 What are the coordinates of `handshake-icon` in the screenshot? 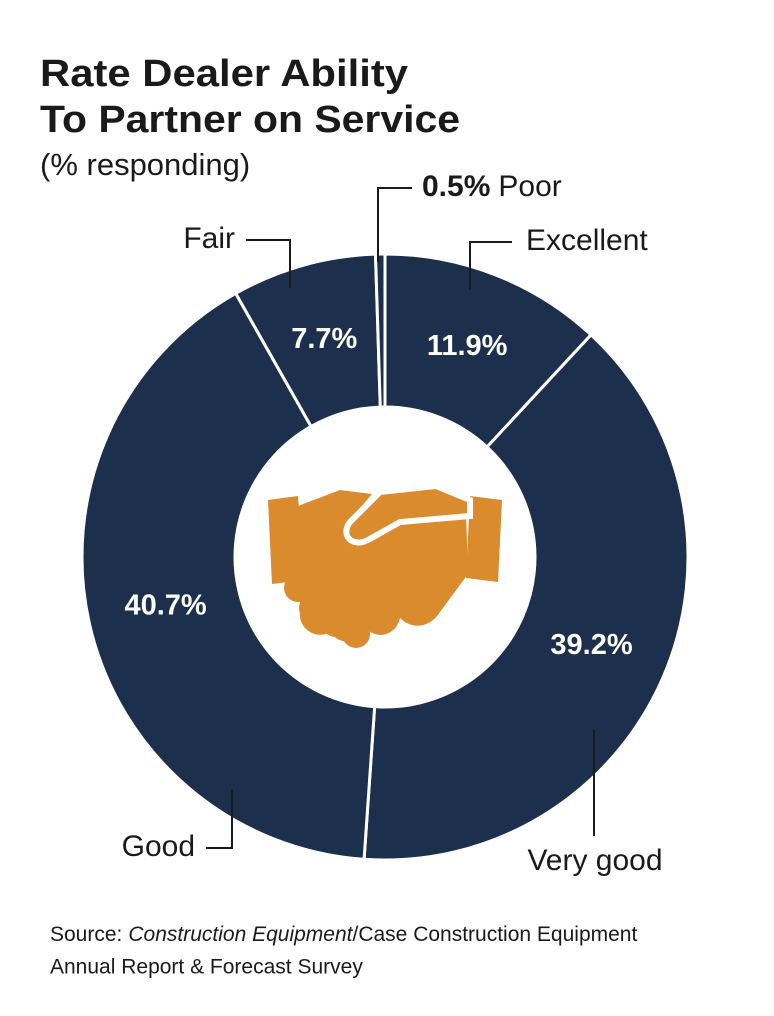 It's located at (385, 565).